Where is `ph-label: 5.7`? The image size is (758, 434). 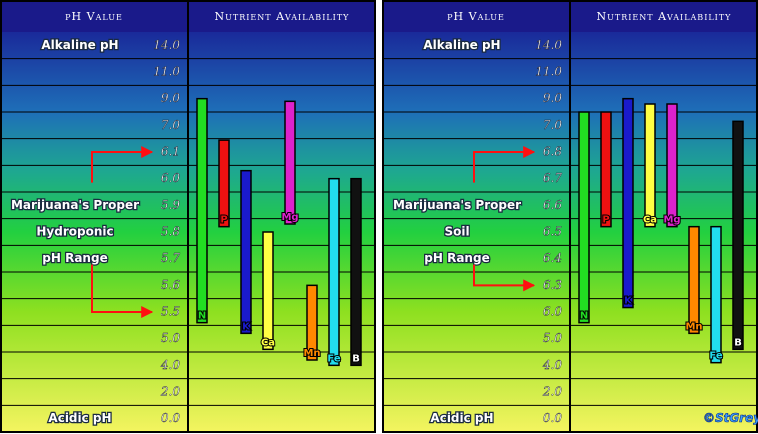 ph-label: 5.7 is located at coordinates (170, 258).